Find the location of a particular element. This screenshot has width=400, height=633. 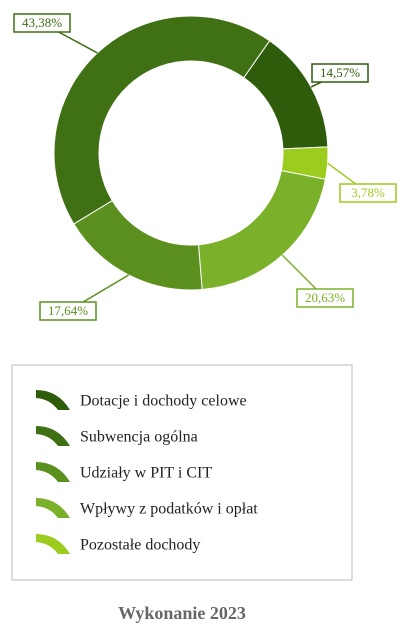

legend-label: Wpływy z podatków i opłat is located at coordinates (169, 509).